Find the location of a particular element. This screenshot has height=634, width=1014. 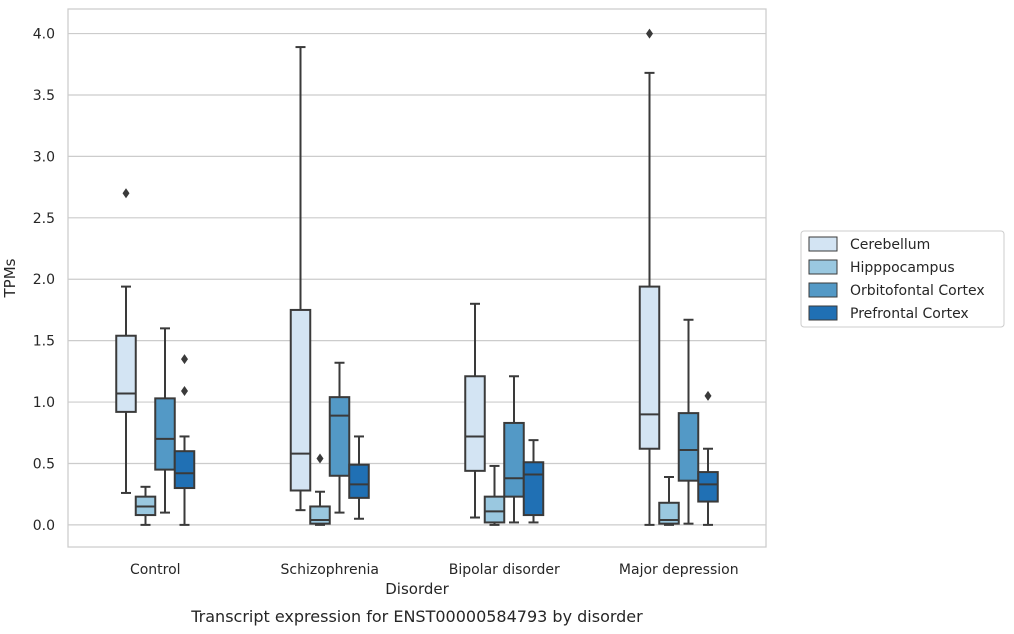

legend-frame is located at coordinates (902, 279).